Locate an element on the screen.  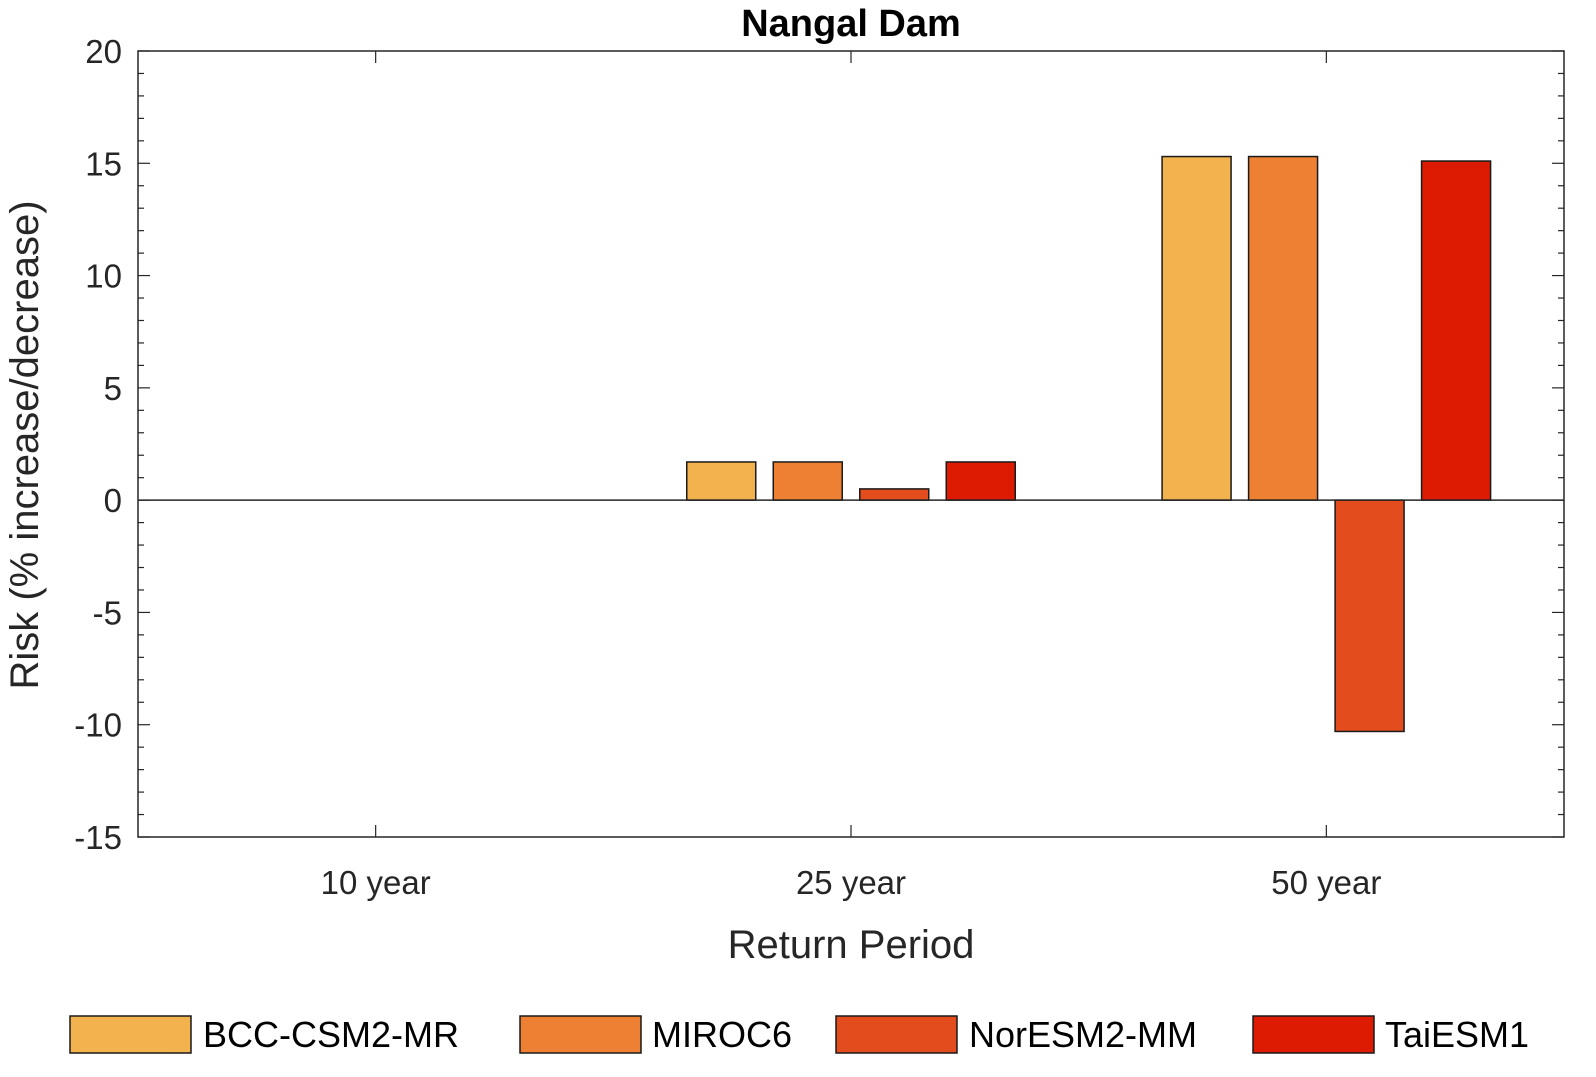
bar-bcc-csm2-mr-50-year is located at coordinates (1196, 328).